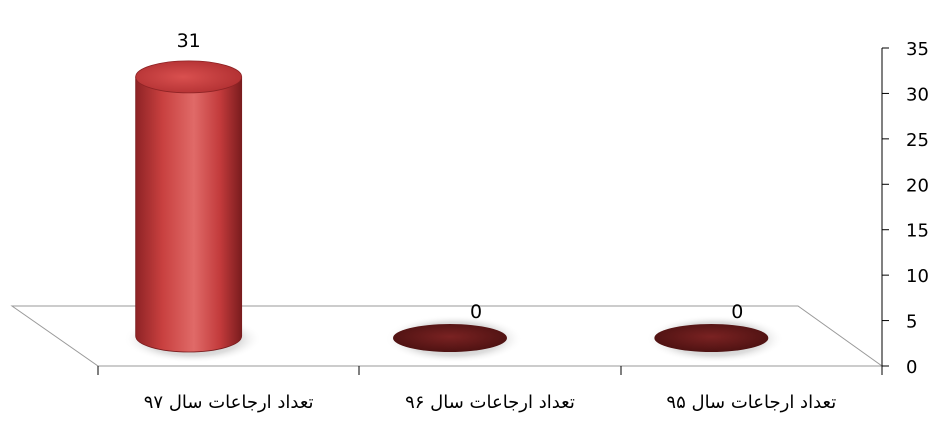  Describe the element at coordinates (911, 367) in the screenshot. I see `y-tick-label: 0` at that location.